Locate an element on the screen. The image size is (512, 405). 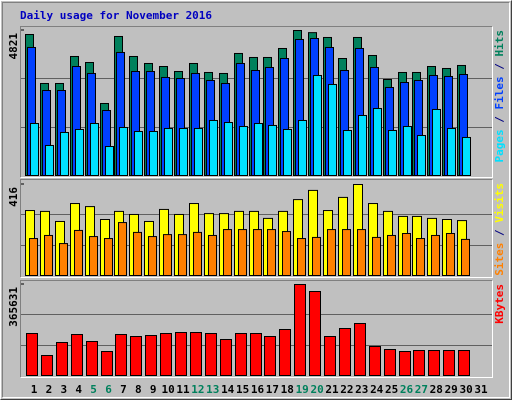
legend-entry: KBytes is located at coordinates (499, 304).